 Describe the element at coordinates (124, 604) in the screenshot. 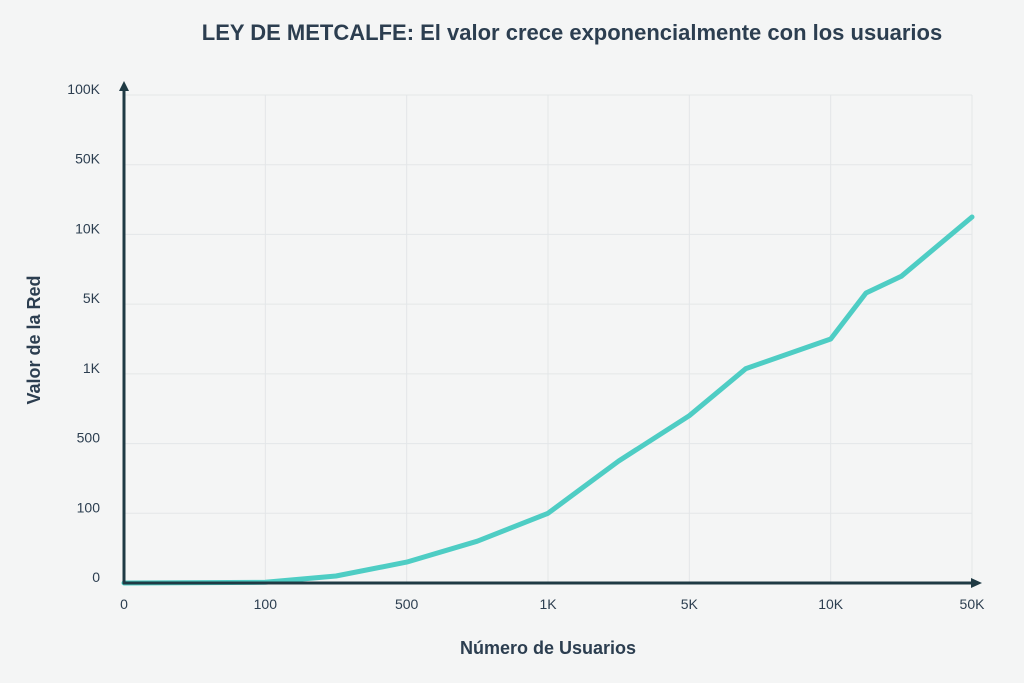

I see `x-tick-label: 0` at that location.